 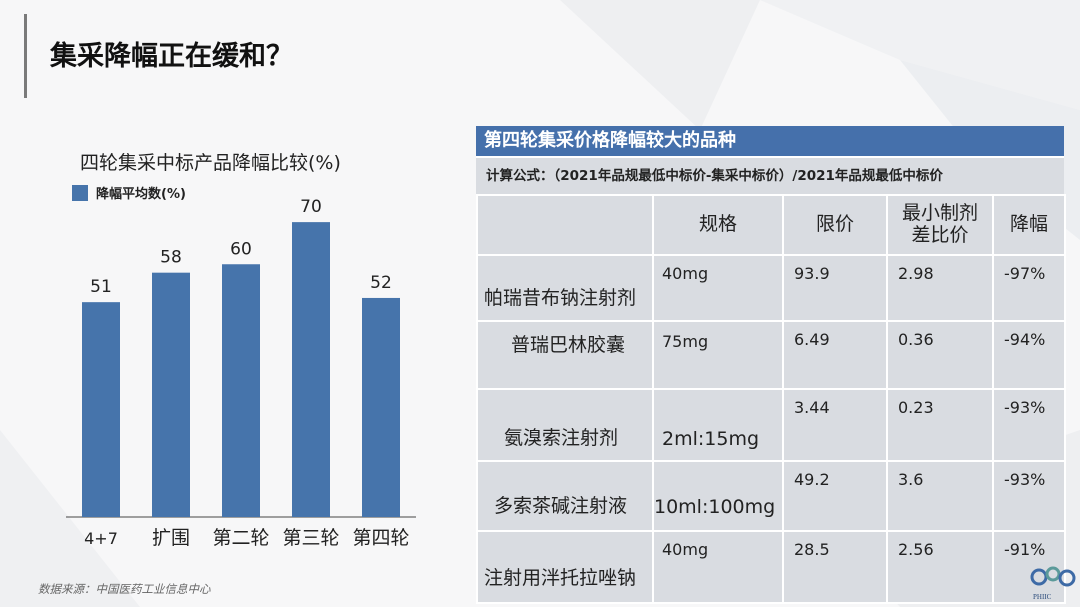 What do you see at coordinates (940, 355) in the screenshot?
I see `ratio-cell: 0.36` at bounding box center [940, 355].